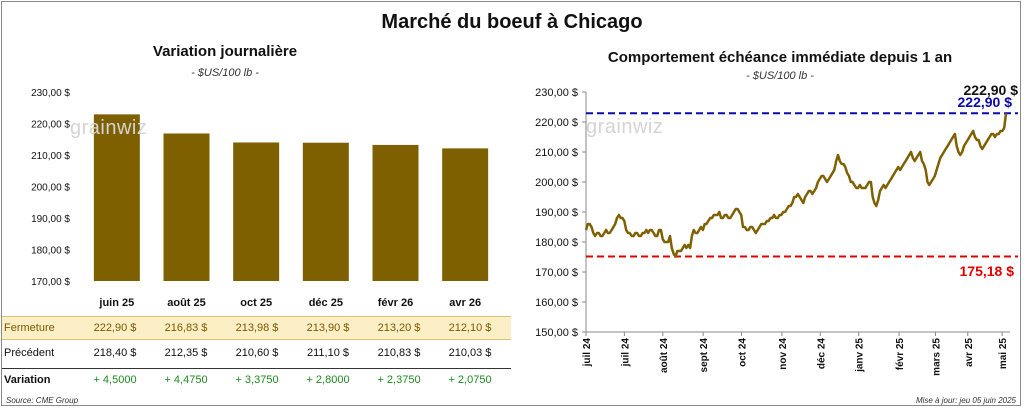 This screenshot has height=409, width=1024. What do you see at coordinates (704, 355) in the screenshot?
I see `x-tick-label: sept 24` at bounding box center [704, 355].